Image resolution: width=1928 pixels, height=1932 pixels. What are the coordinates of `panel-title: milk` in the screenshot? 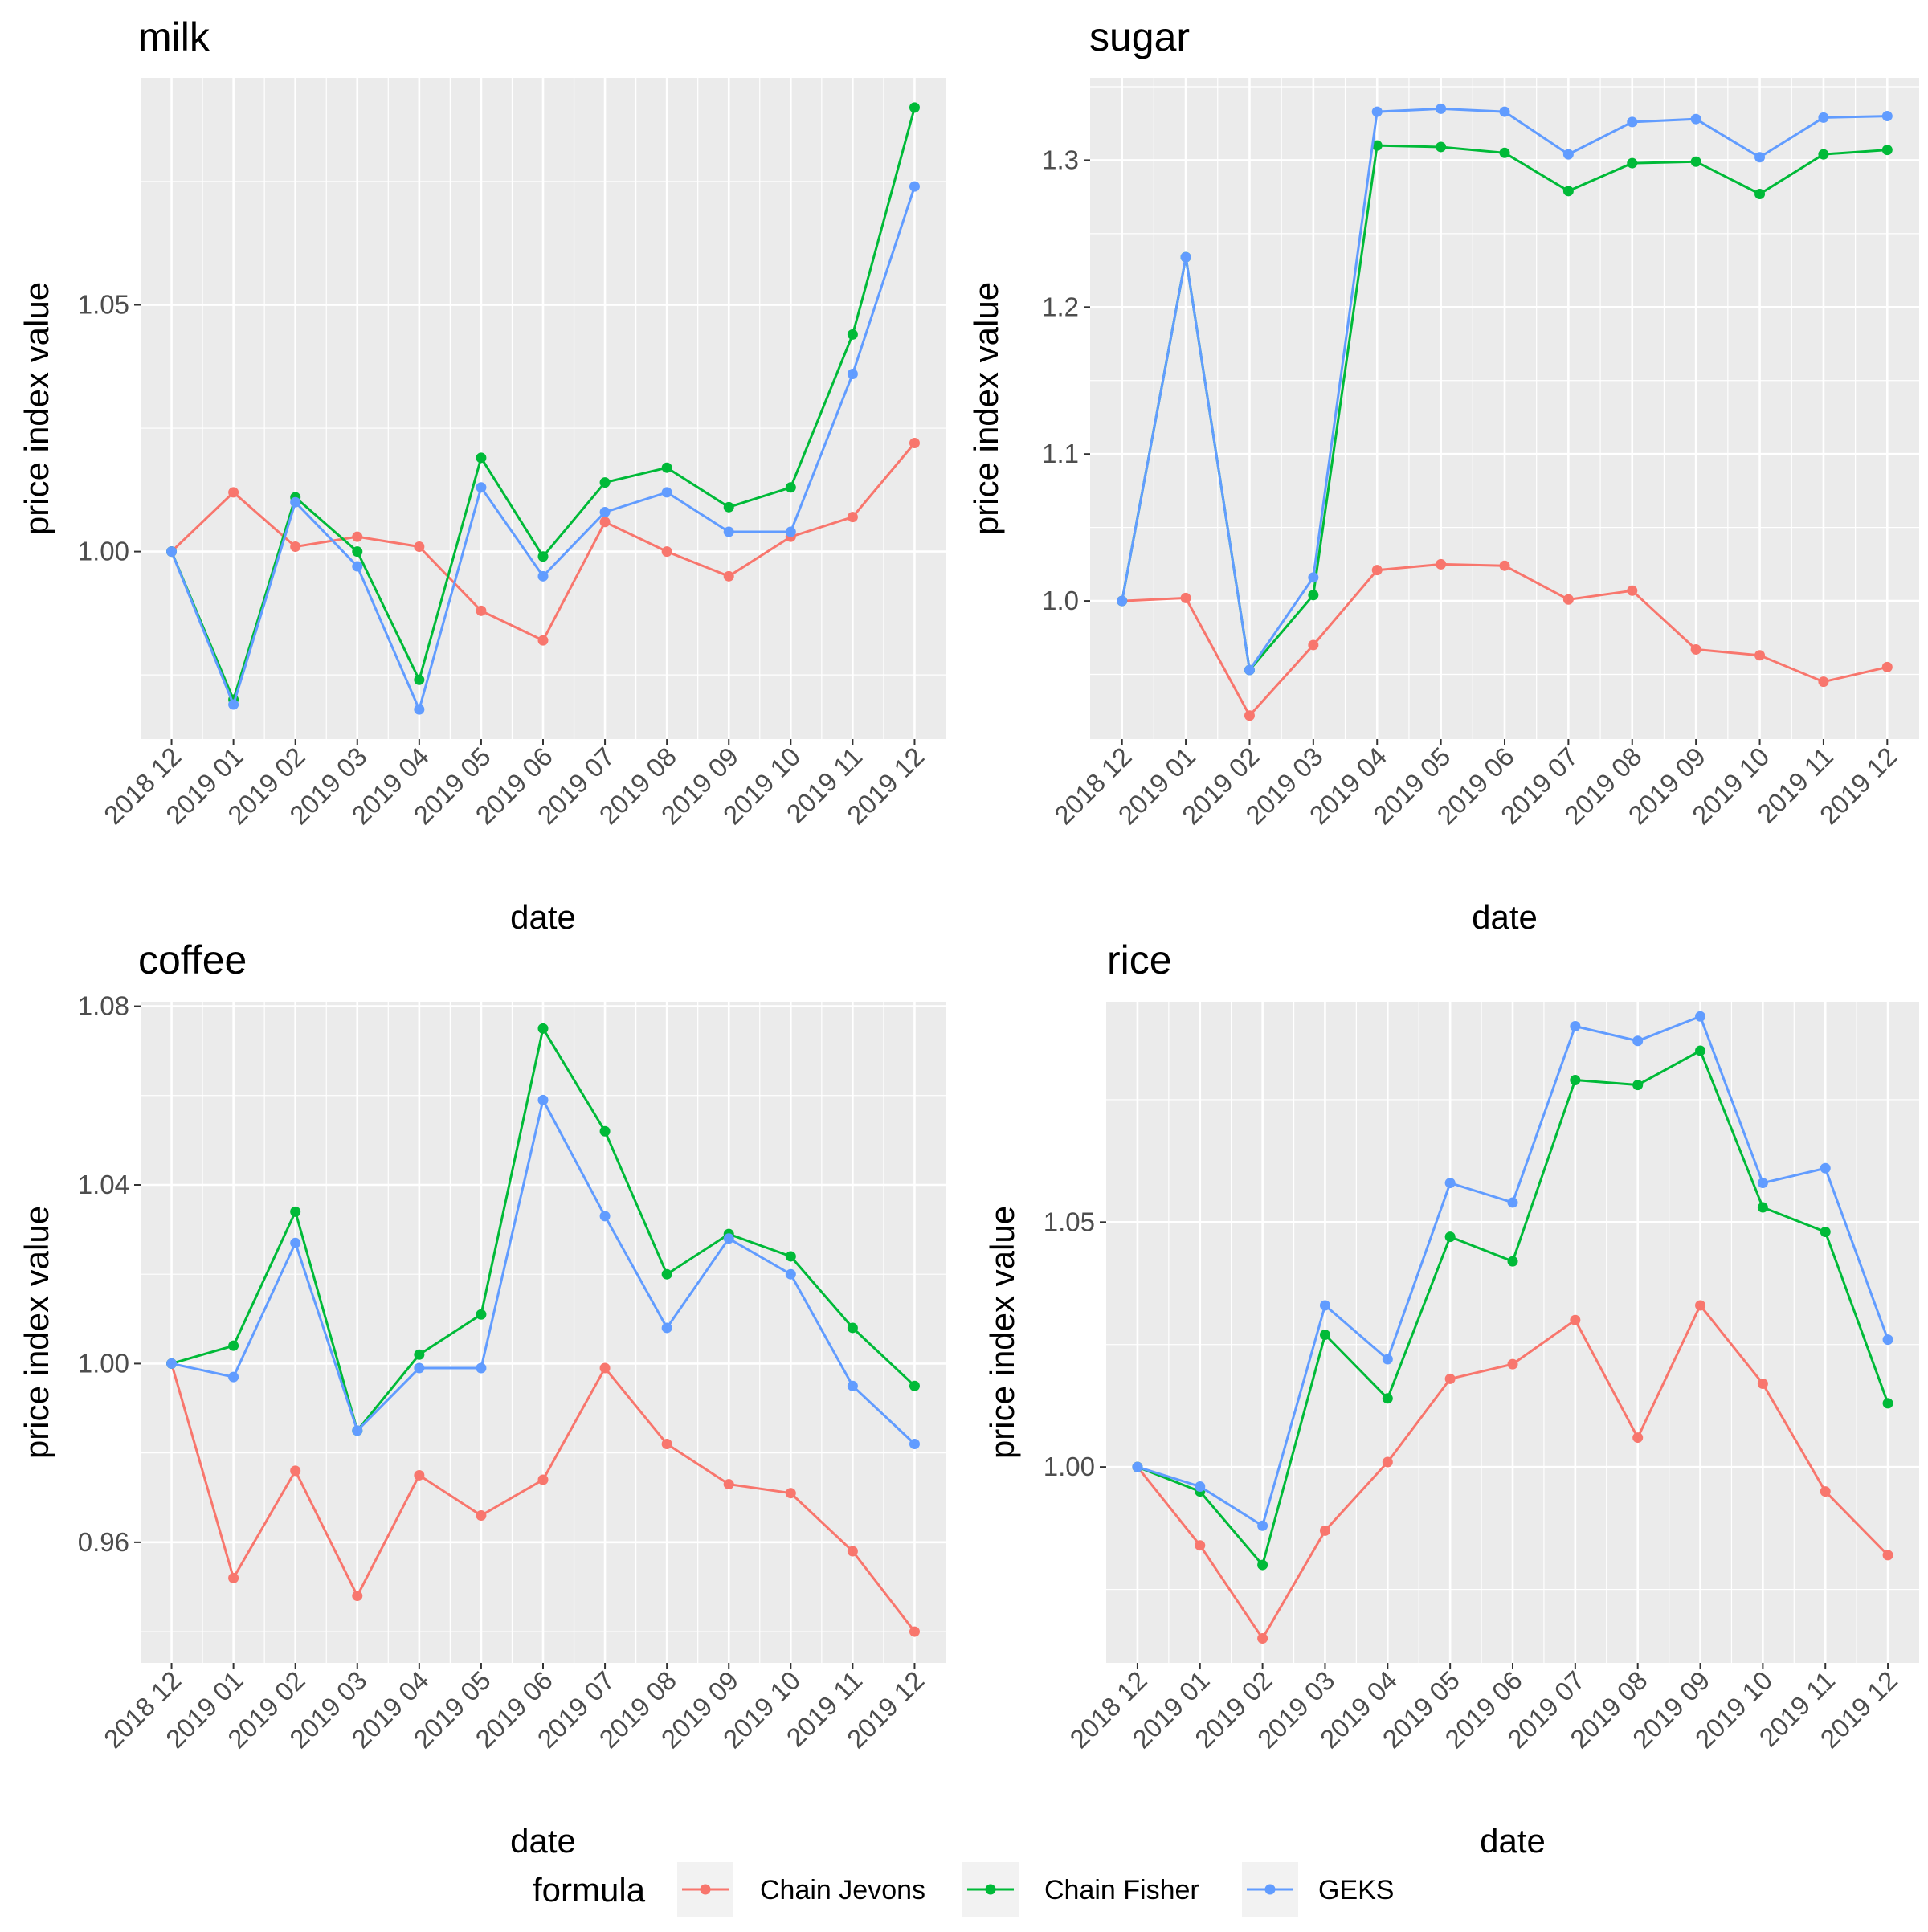 It's located at (174, 36).